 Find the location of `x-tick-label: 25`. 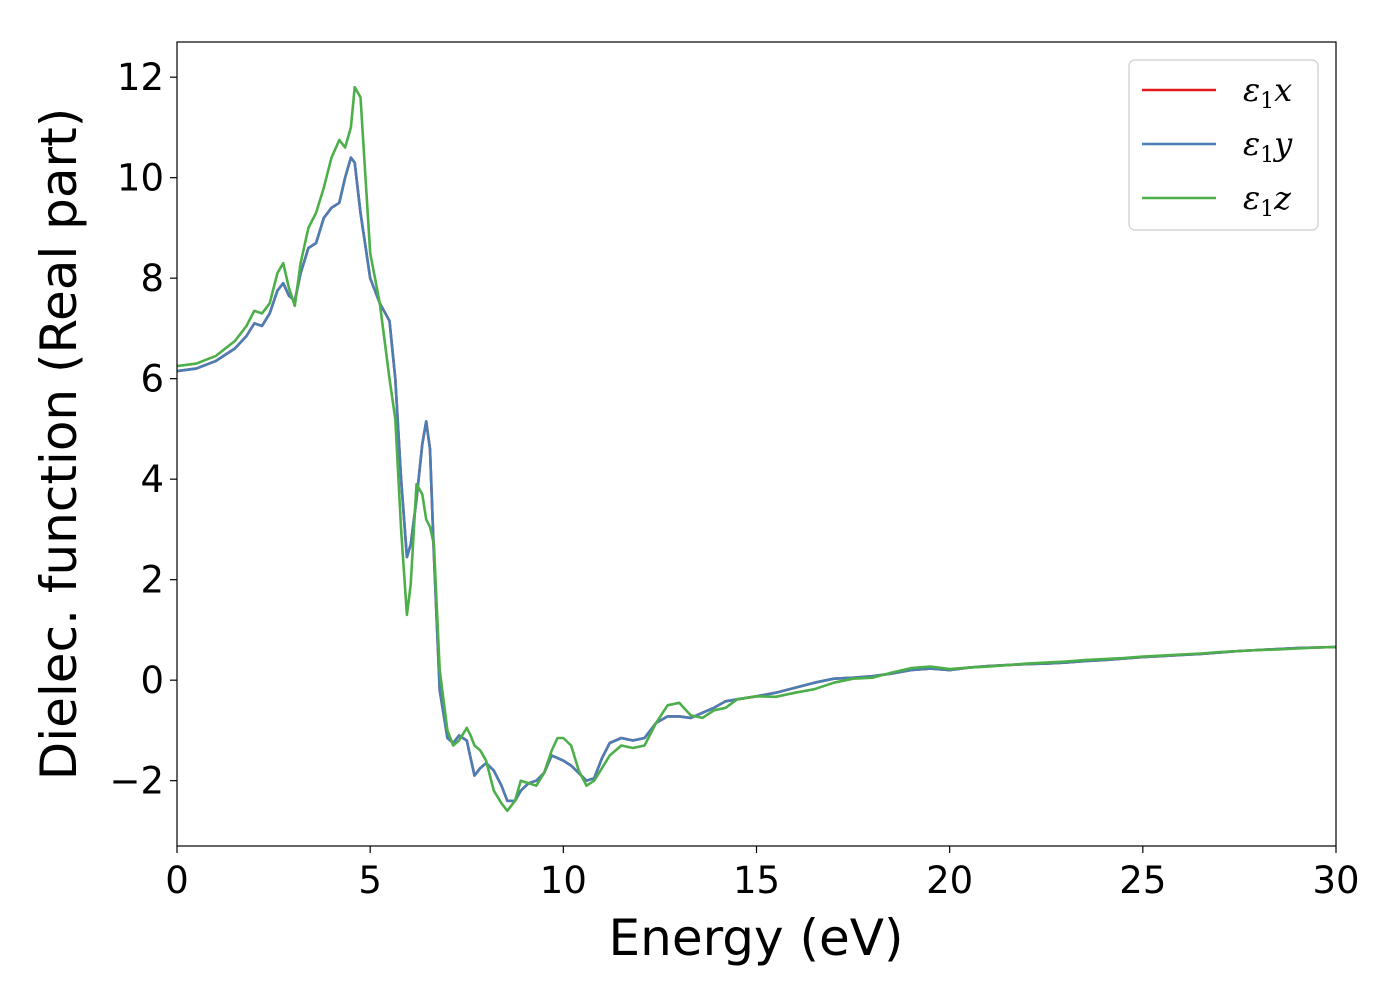

x-tick-label: 25 is located at coordinates (1142, 880).